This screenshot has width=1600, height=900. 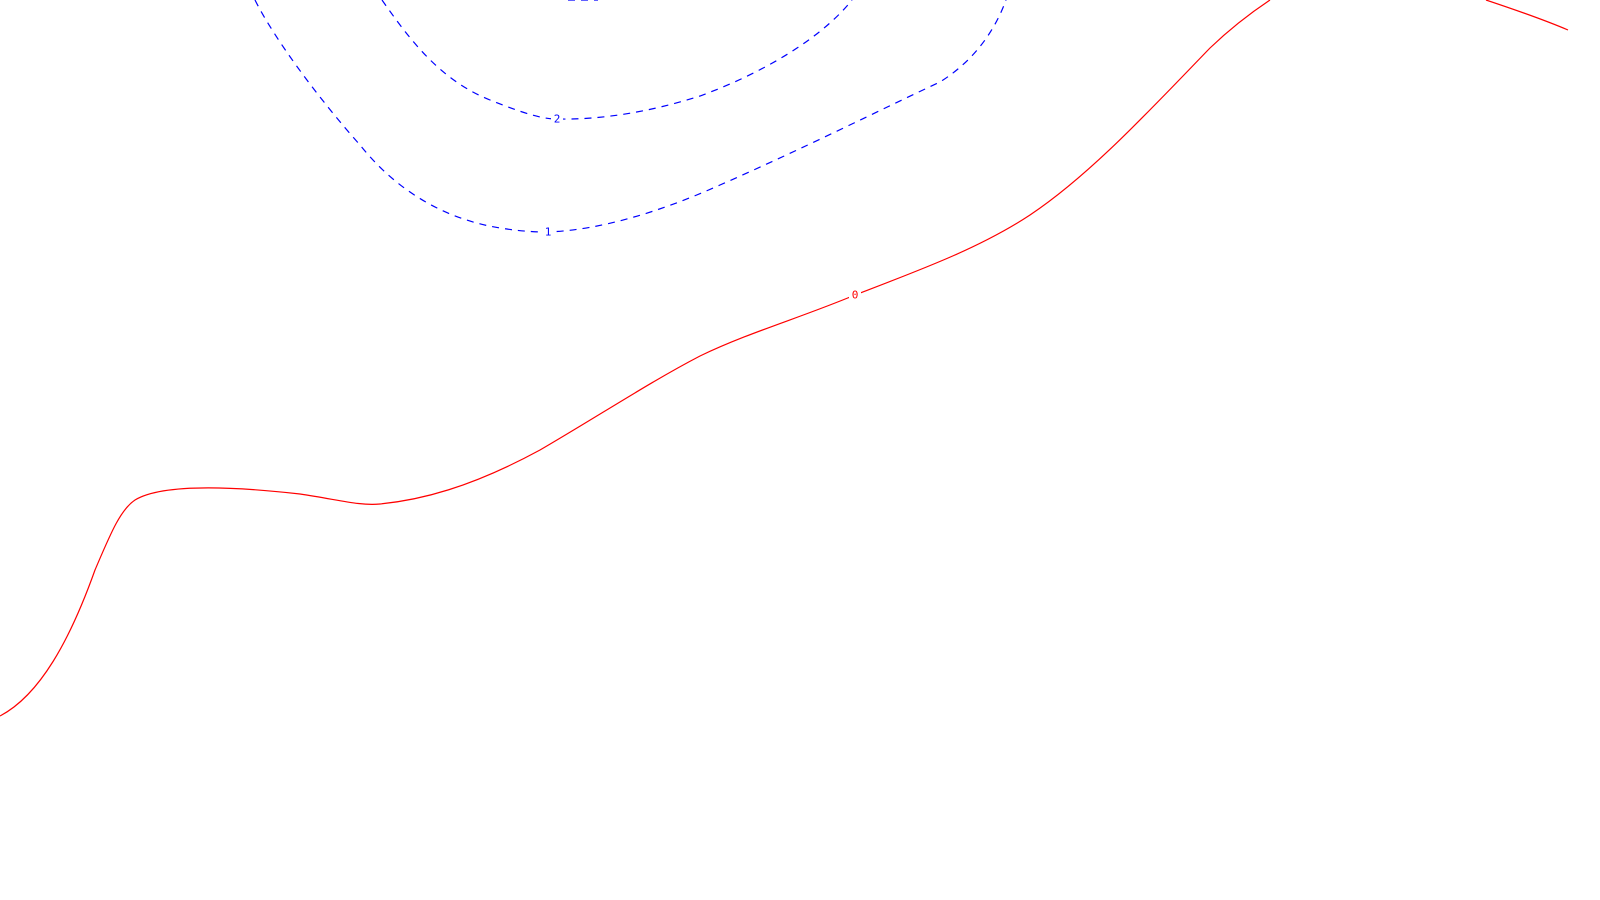 I want to click on contour-labels: 2 1 0, so click(x=701, y=207).